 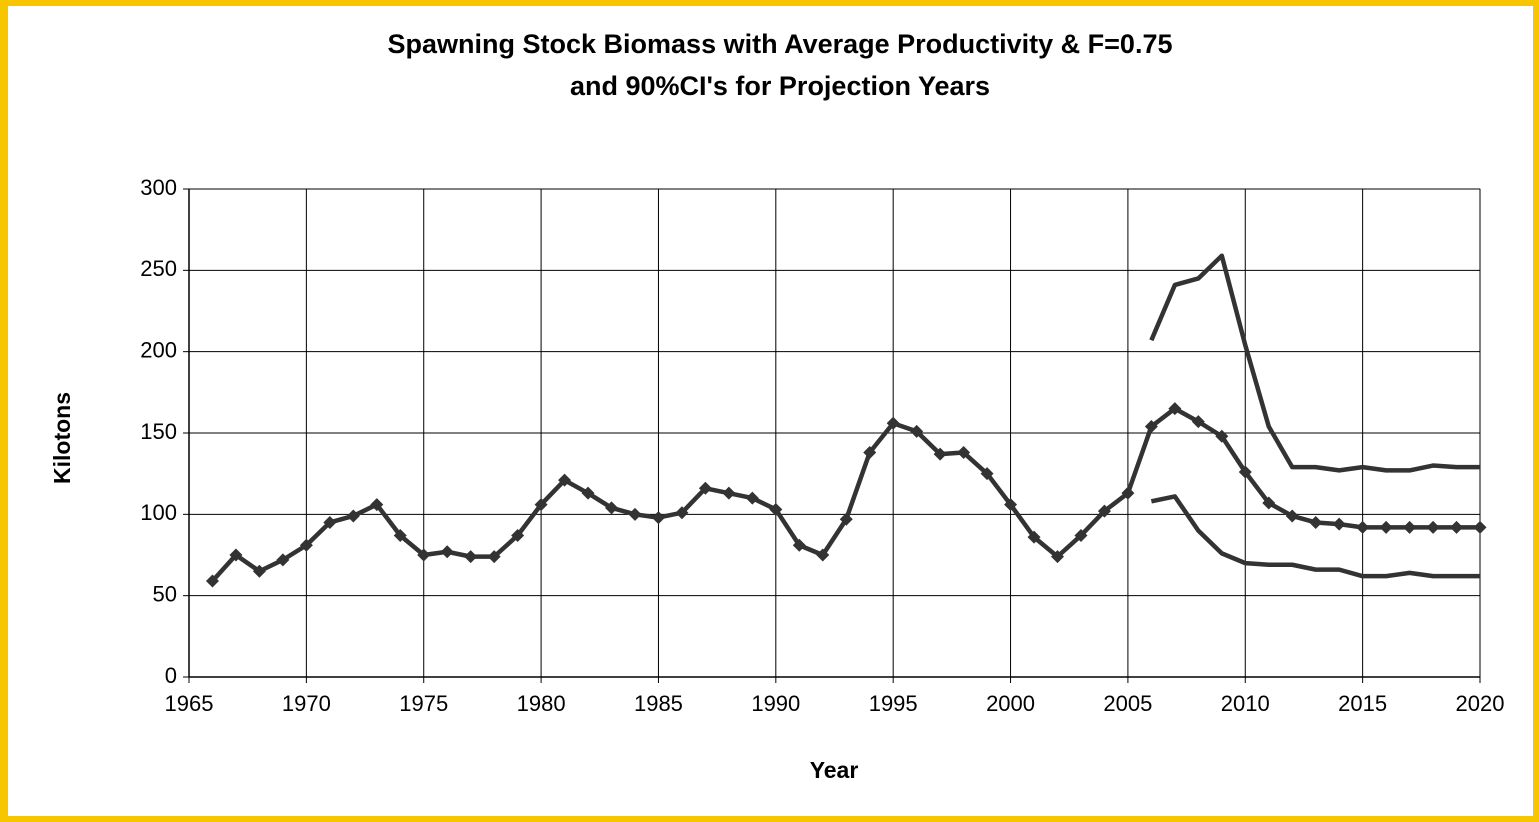 What do you see at coordinates (189, 703) in the screenshot?
I see `x-tick-label: 1965` at bounding box center [189, 703].